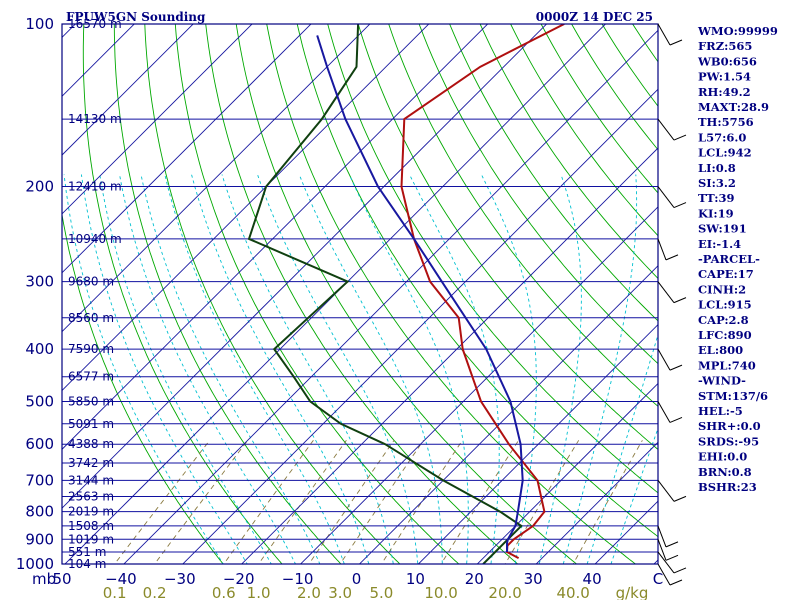 This screenshot has width=800, height=600. Describe the element at coordinates (504, 592) in the screenshot. I see `mixing-ratio-tick-label: 20.0` at that location.